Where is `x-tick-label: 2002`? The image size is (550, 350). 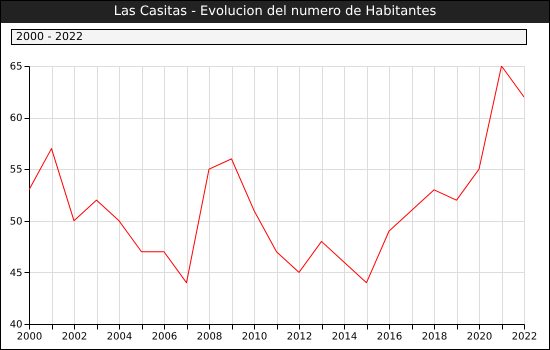
x-tick-label: 2002 is located at coordinates (75, 337).